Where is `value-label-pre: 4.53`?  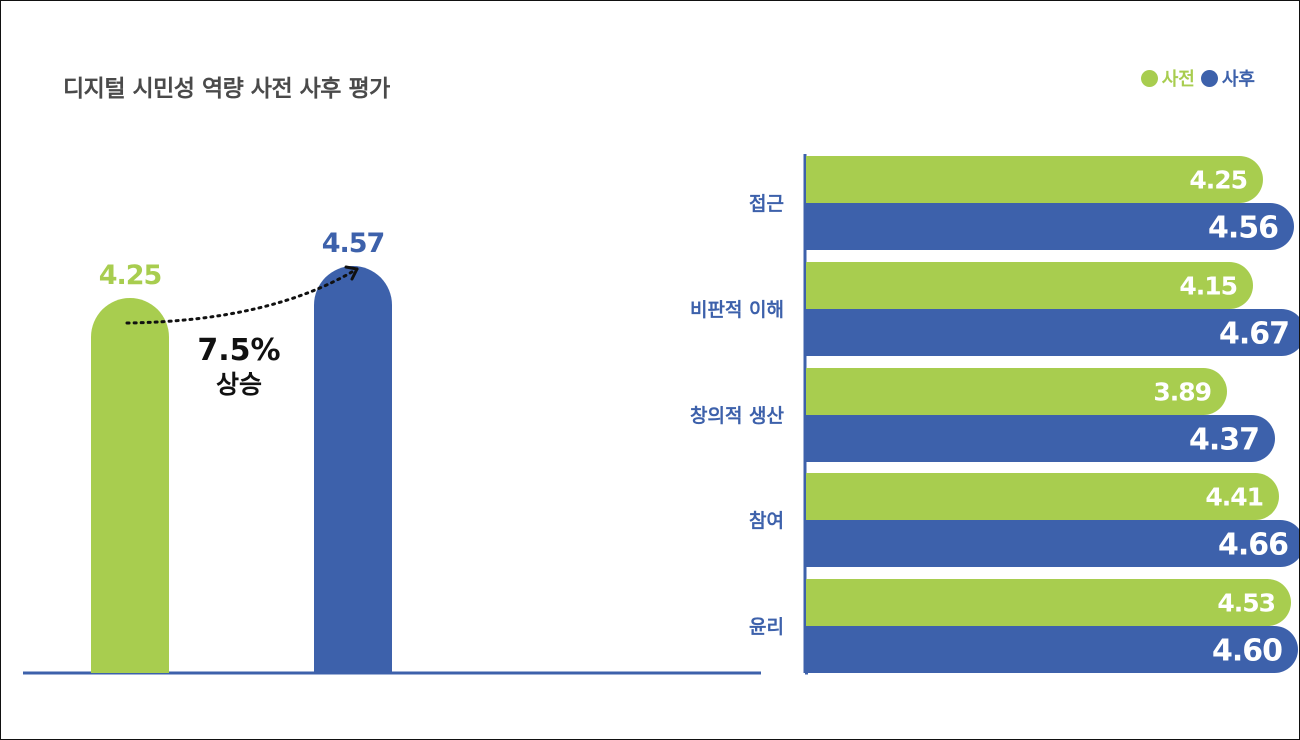
value-label-pre: 4.53 is located at coordinates (1246, 603).